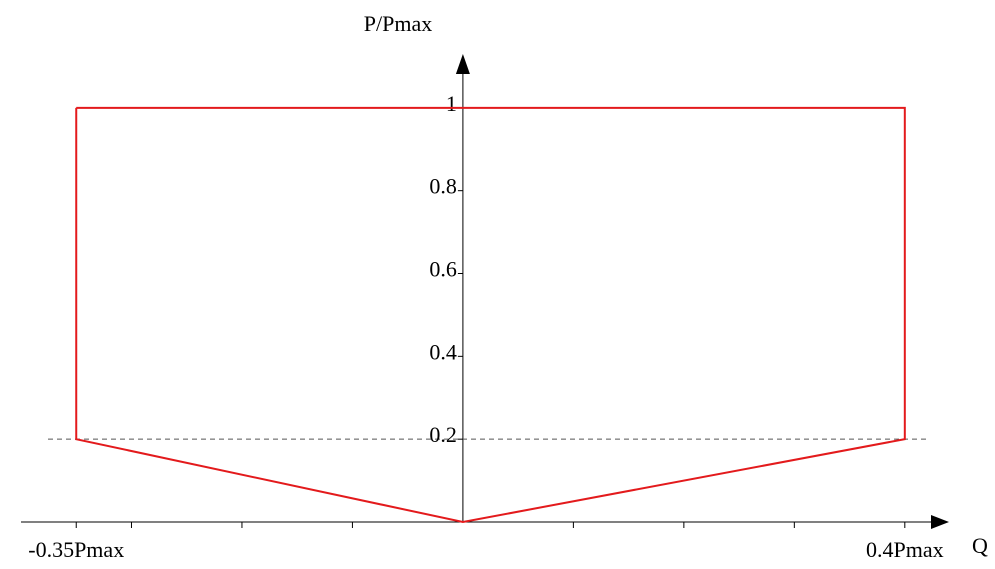  I want to click on x-tick-label: -0.35Pmax, so click(76, 549).